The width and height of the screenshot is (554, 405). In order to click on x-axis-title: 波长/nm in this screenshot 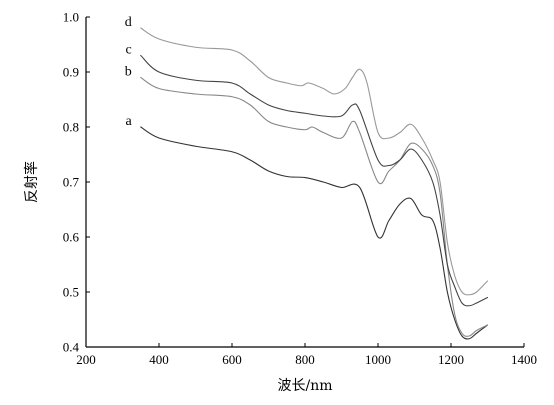, I will do `click(304, 386)`.